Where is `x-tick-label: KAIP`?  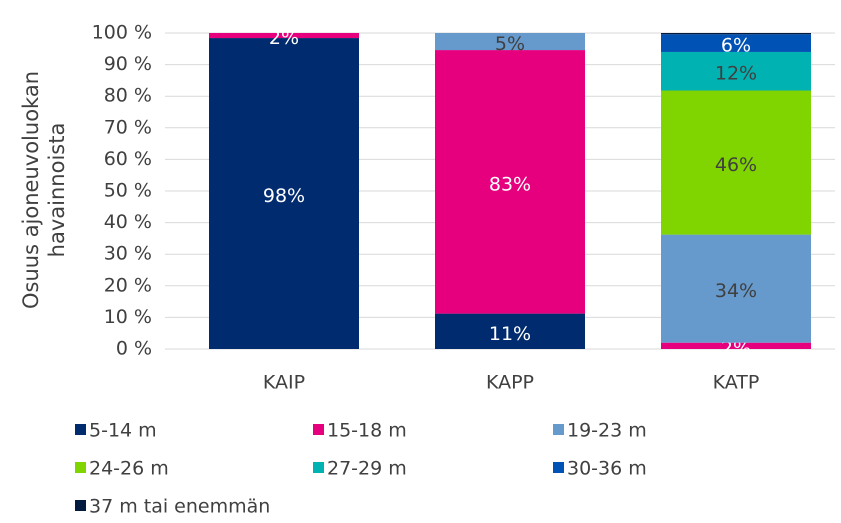
x-tick-label: KAIP is located at coordinates (284, 383).